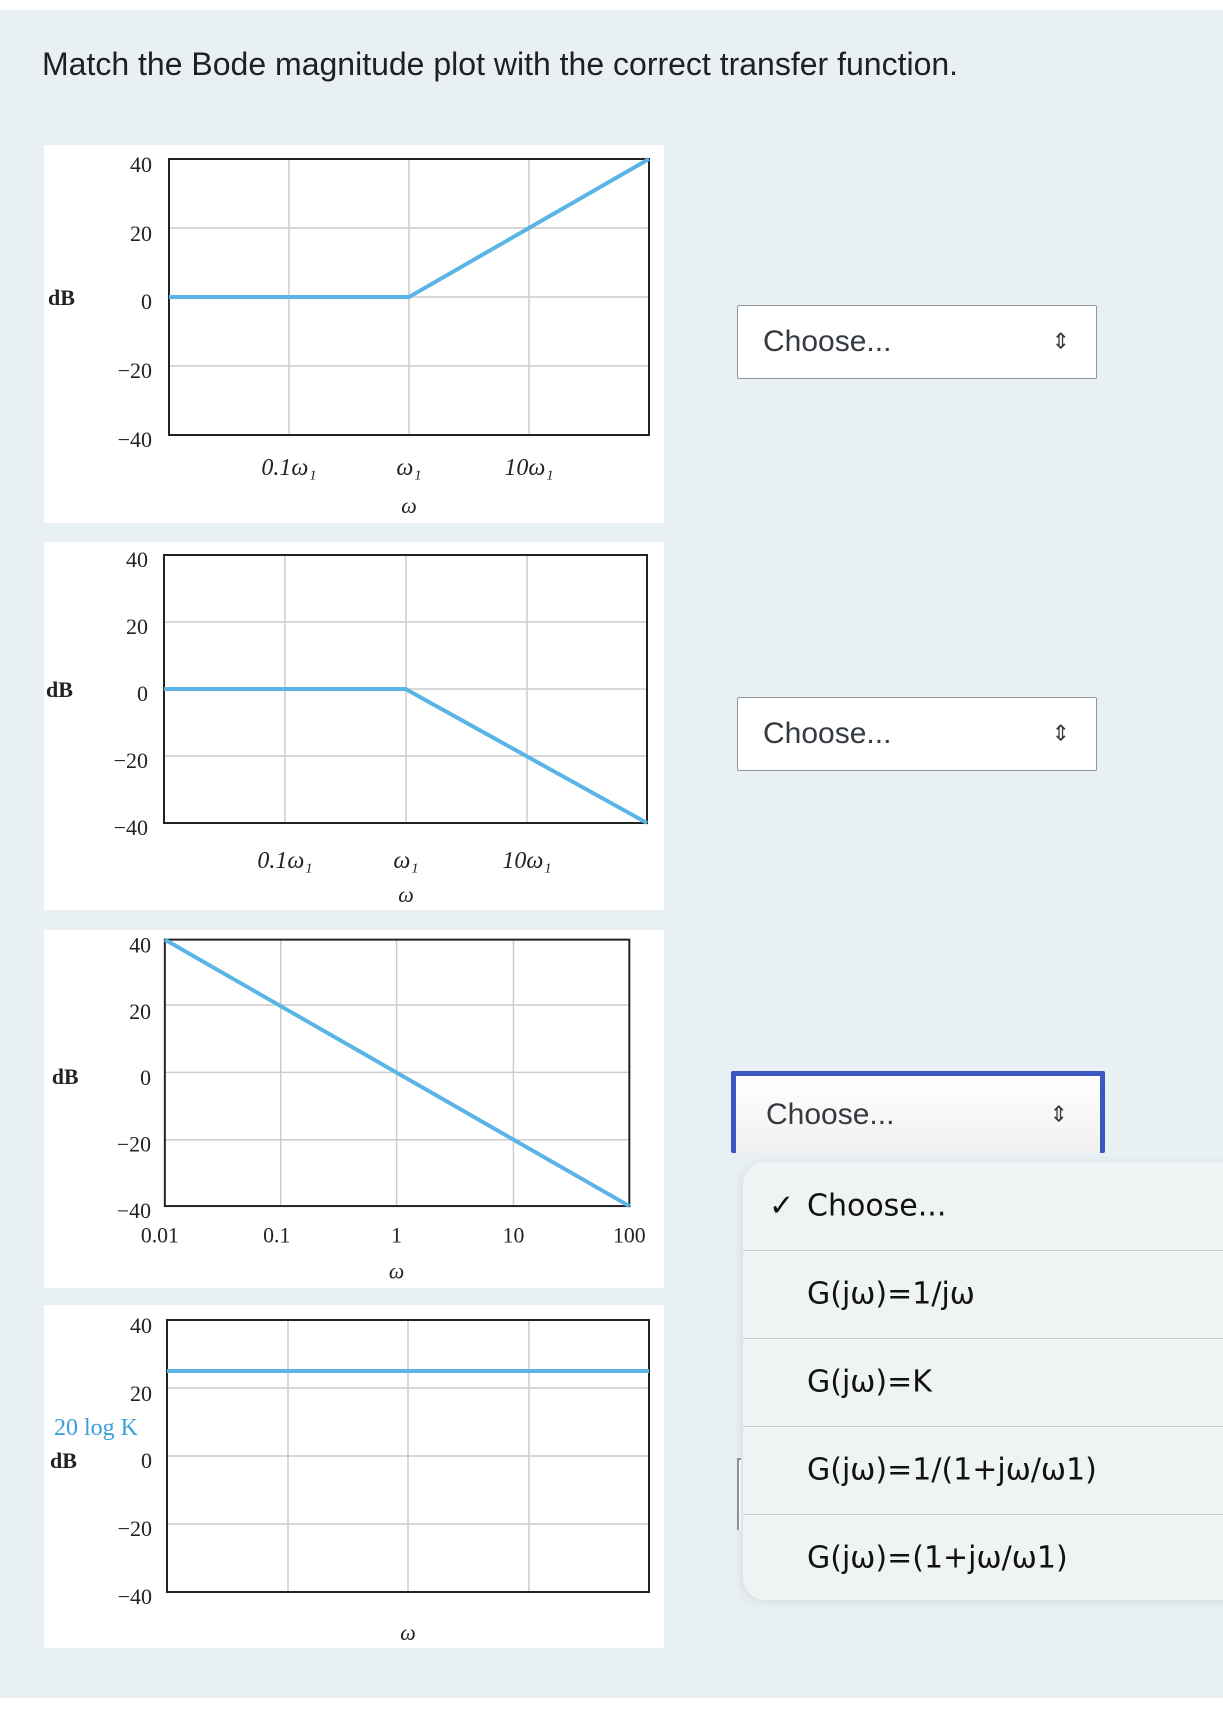 The image size is (1223, 1723). I want to click on bode-plot-1: dB 40 20 0 −20 −40 0.1ω₁ ω₁ 10ω₁ ω, so click(354, 334).